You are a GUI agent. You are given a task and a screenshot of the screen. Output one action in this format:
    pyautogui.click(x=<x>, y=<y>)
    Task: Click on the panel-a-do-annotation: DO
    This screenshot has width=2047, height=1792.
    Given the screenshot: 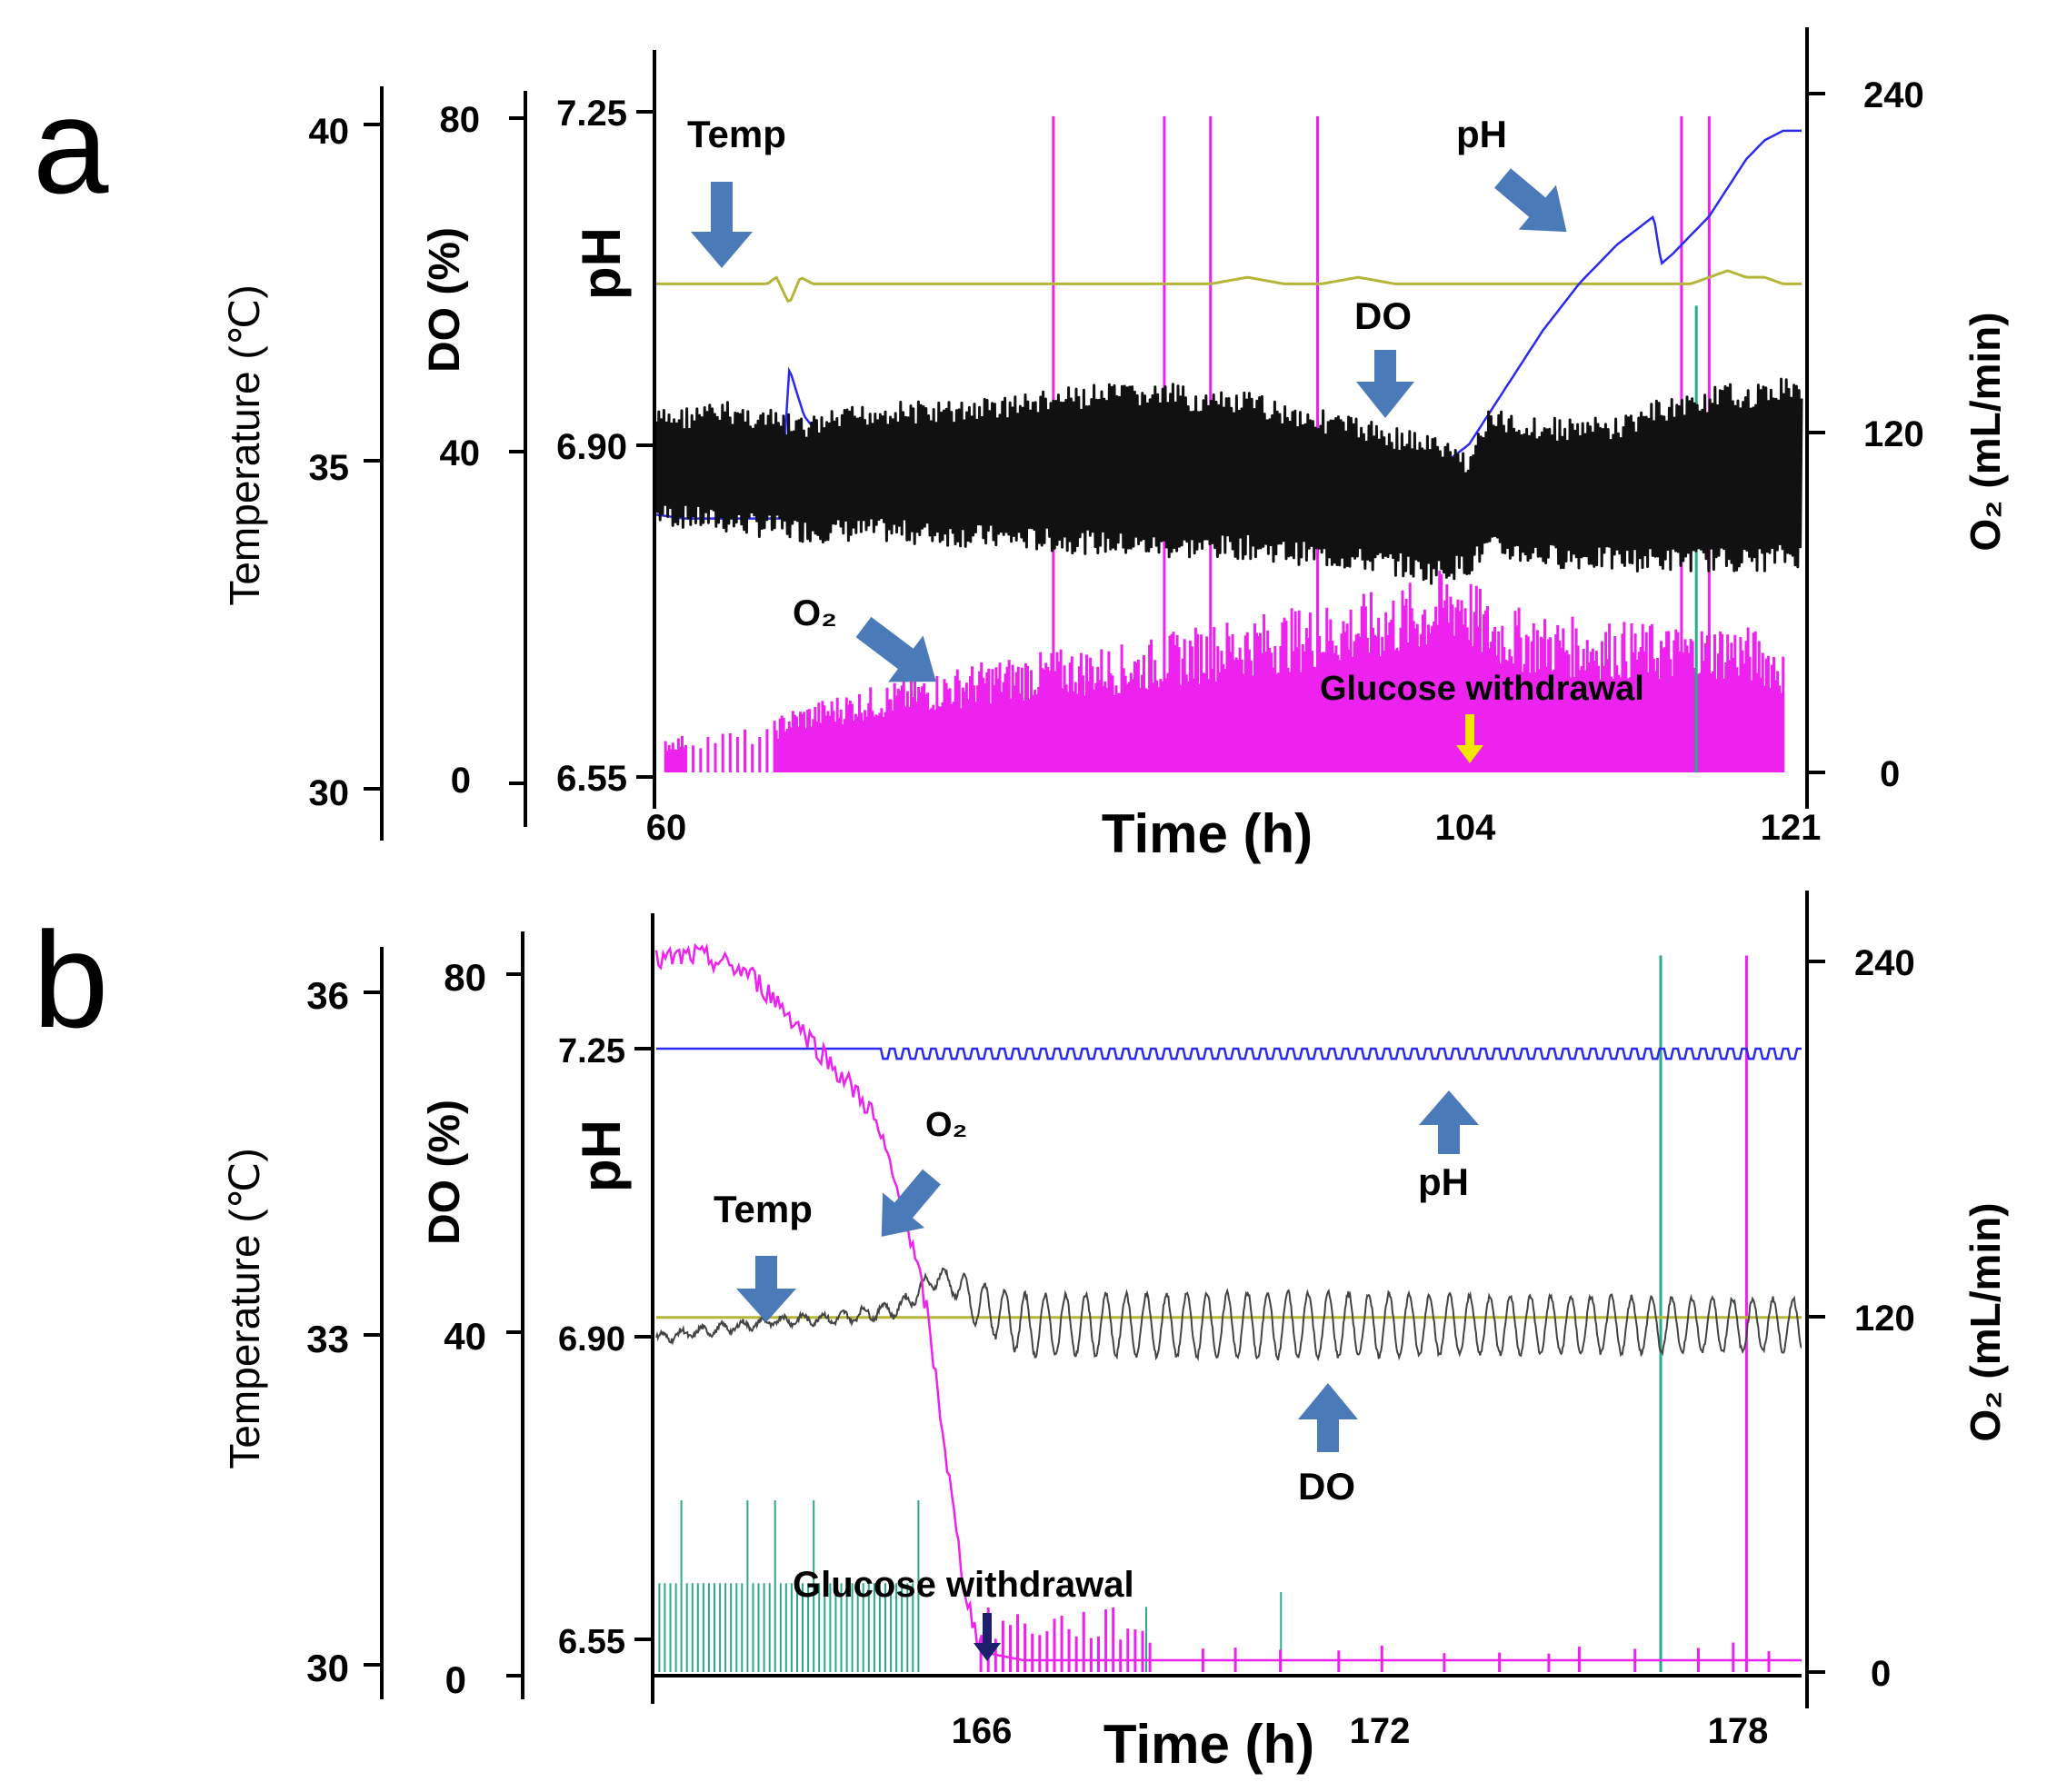 What is the action you would take?
    pyautogui.click(x=1383, y=315)
    